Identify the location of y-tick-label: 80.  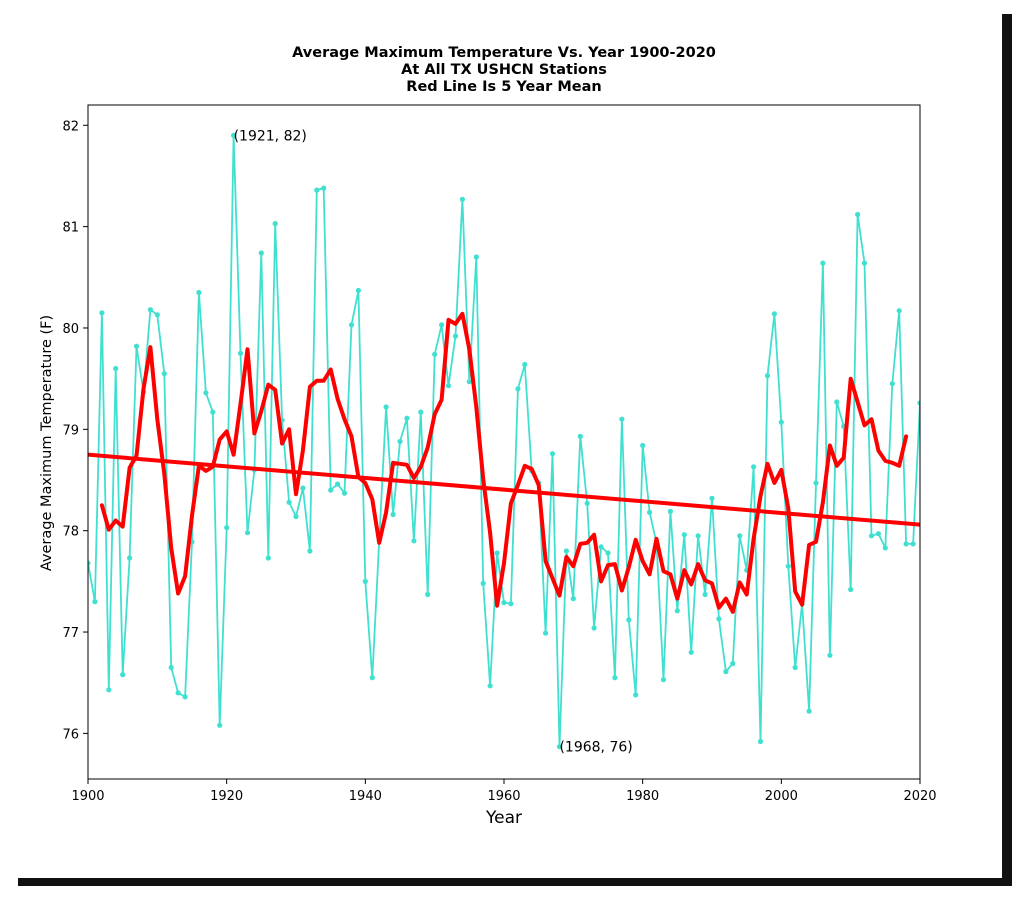
(70, 329).